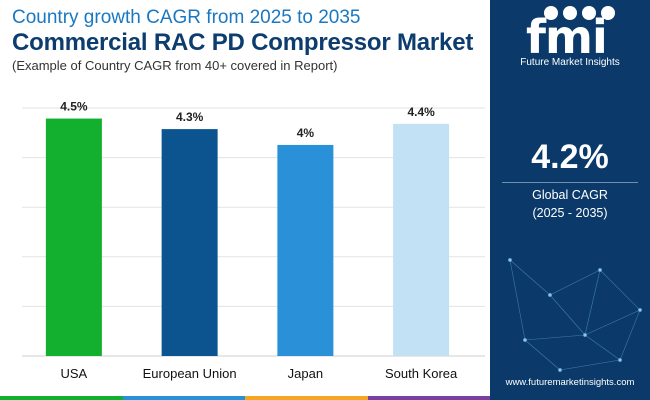 The height and width of the screenshot is (400, 650). Describe the element at coordinates (567, 37) in the screenshot. I see `logo-text: fmi` at that location.